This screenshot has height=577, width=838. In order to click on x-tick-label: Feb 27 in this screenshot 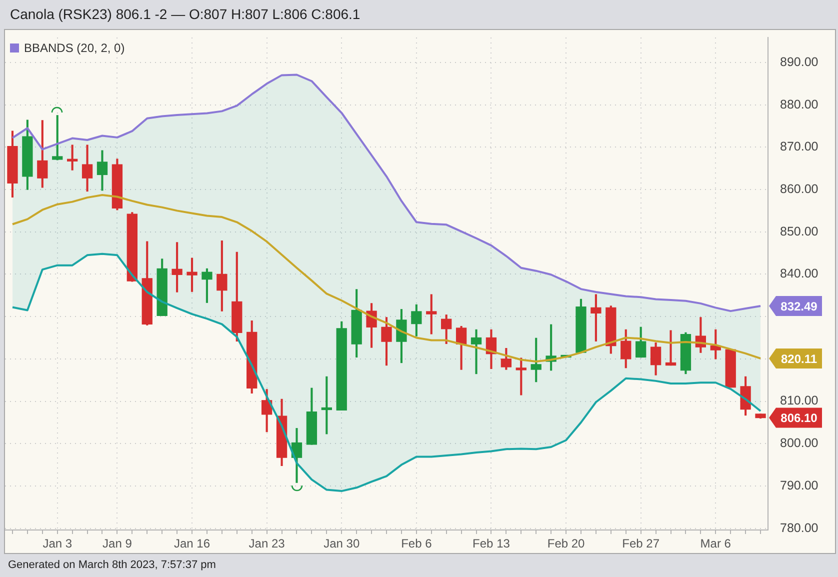, I will do `click(641, 543)`.